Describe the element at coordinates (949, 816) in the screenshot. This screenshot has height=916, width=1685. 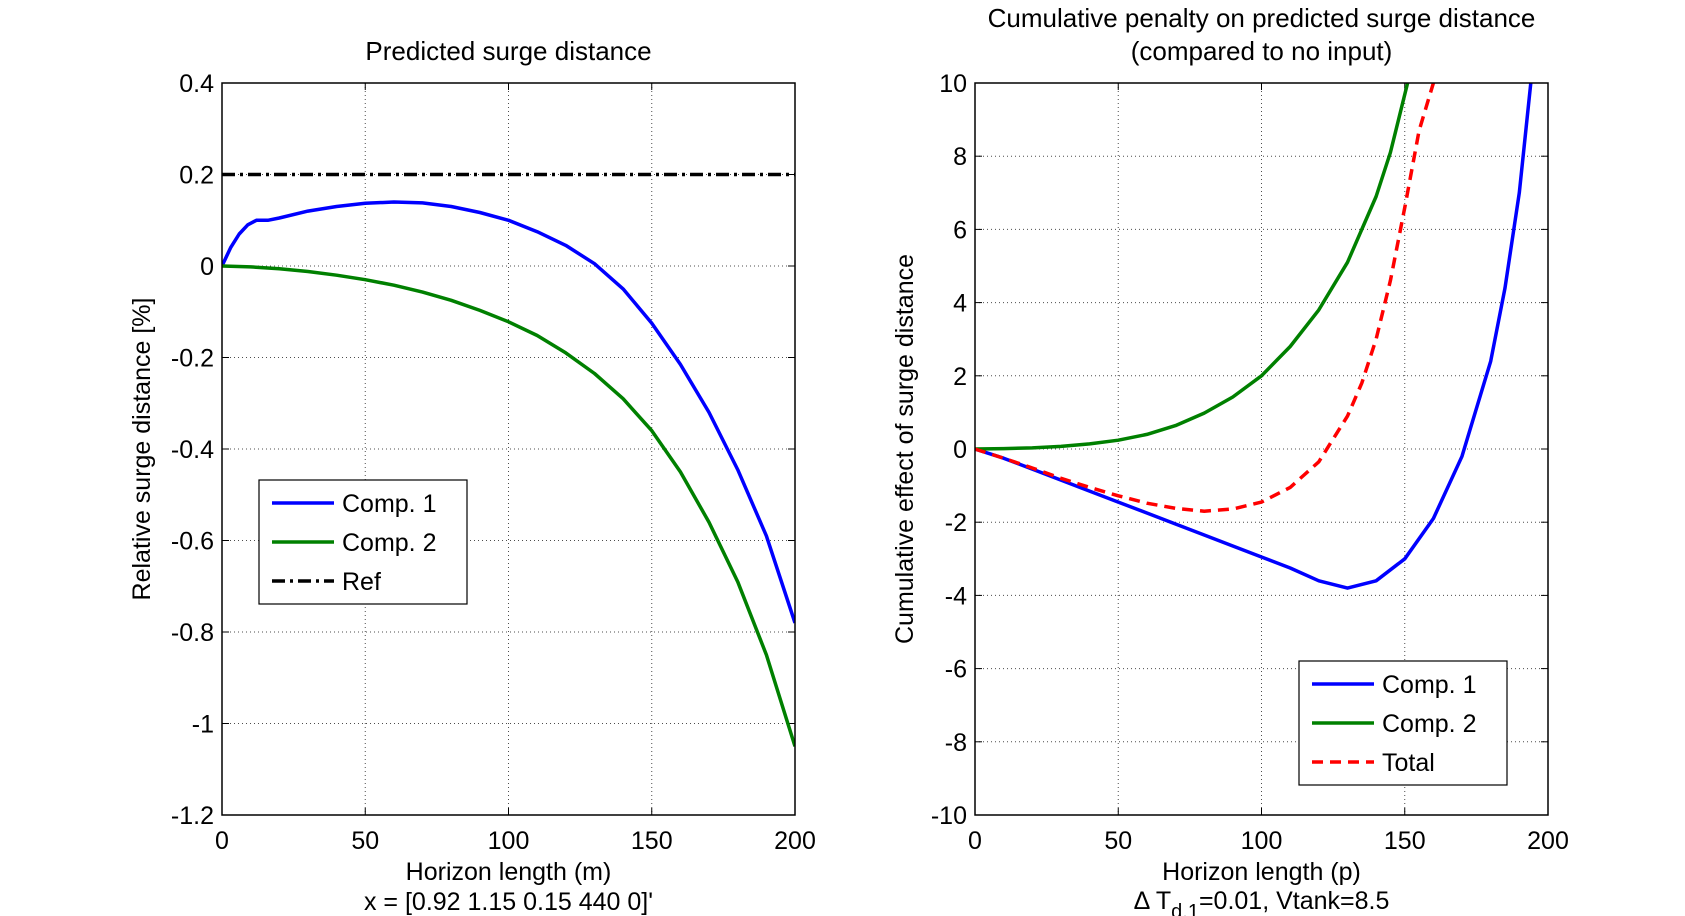
I see `y-tick-label: -10` at that location.